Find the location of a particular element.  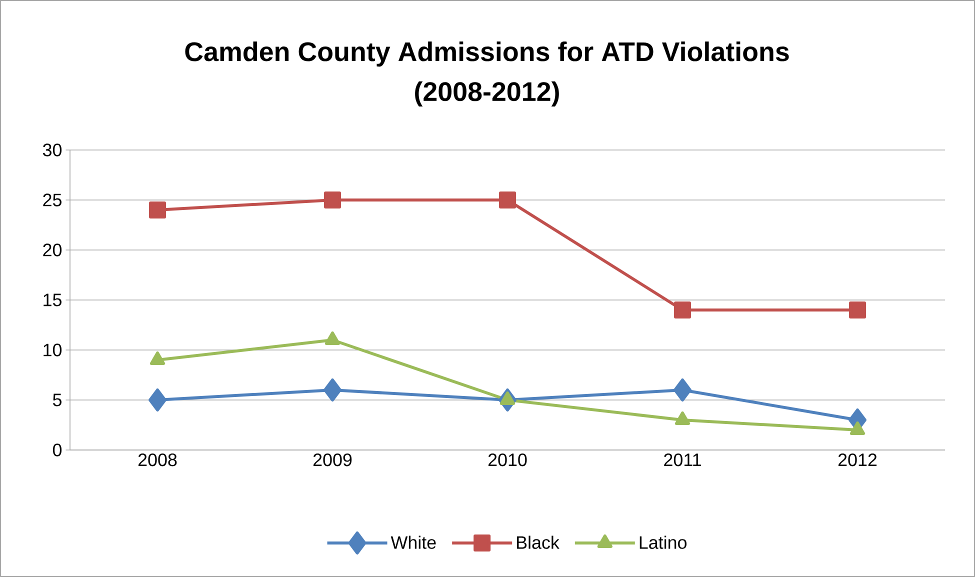

y-tick-label: 20 is located at coordinates (52, 250).